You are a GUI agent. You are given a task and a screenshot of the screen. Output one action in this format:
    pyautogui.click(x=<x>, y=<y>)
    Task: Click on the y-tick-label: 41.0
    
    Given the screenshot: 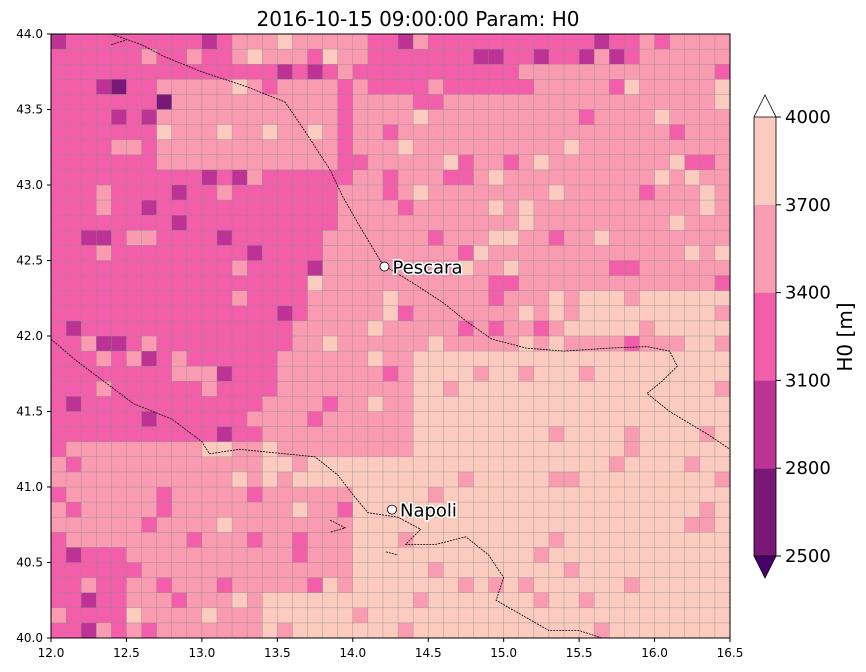 What is the action you would take?
    pyautogui.click(x=29, y=487)
    